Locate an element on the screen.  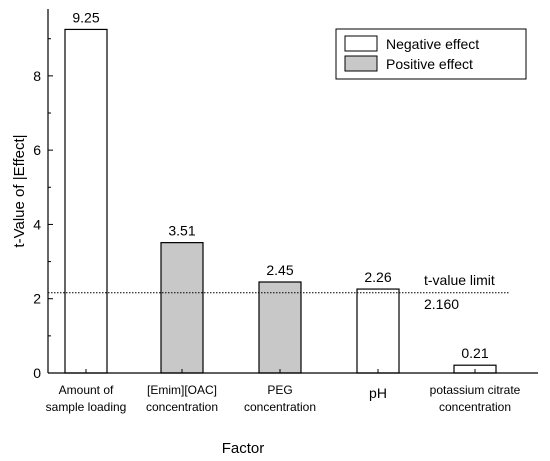
legend: Negative effect Positive effect is located at coordinates (431, 54).